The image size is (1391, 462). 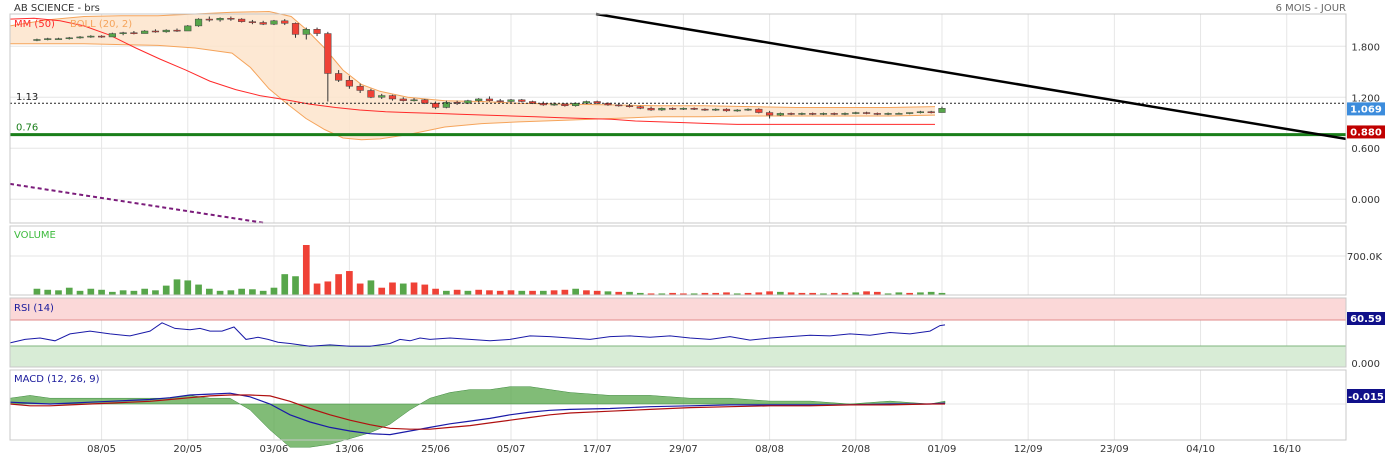 I want to click on macd-signal-line, so click(x=477, y=412).